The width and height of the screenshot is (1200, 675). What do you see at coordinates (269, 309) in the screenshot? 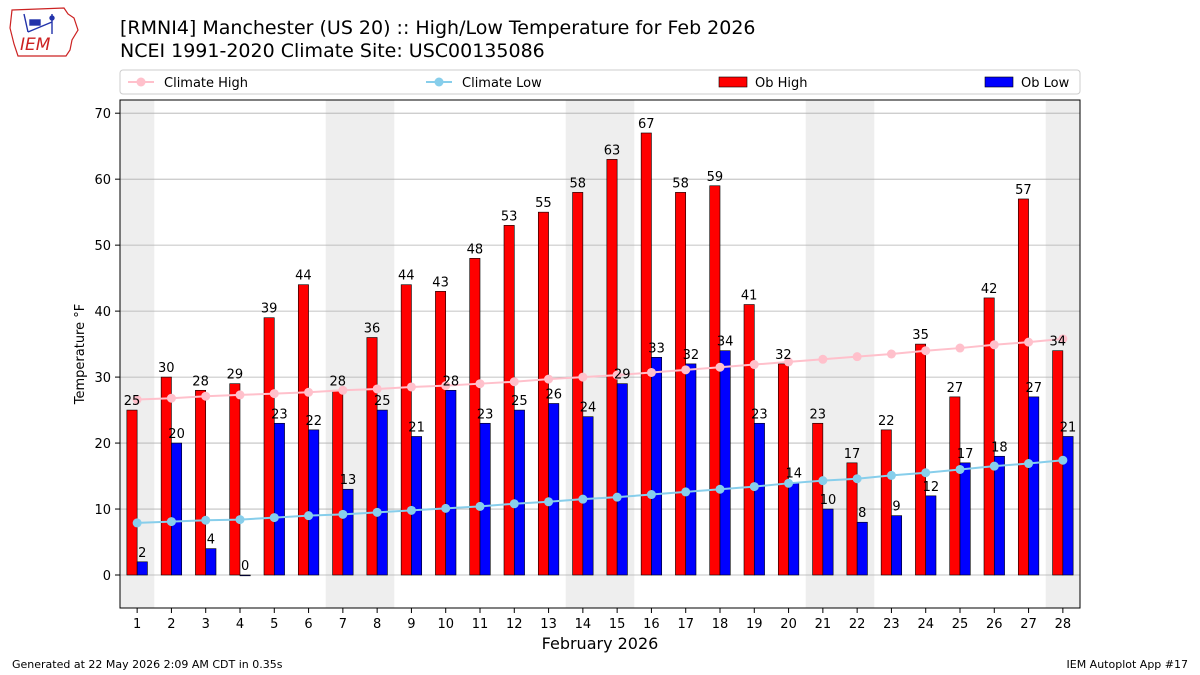
I see `ob-high-label: 39` at bounding box center [269, 309].